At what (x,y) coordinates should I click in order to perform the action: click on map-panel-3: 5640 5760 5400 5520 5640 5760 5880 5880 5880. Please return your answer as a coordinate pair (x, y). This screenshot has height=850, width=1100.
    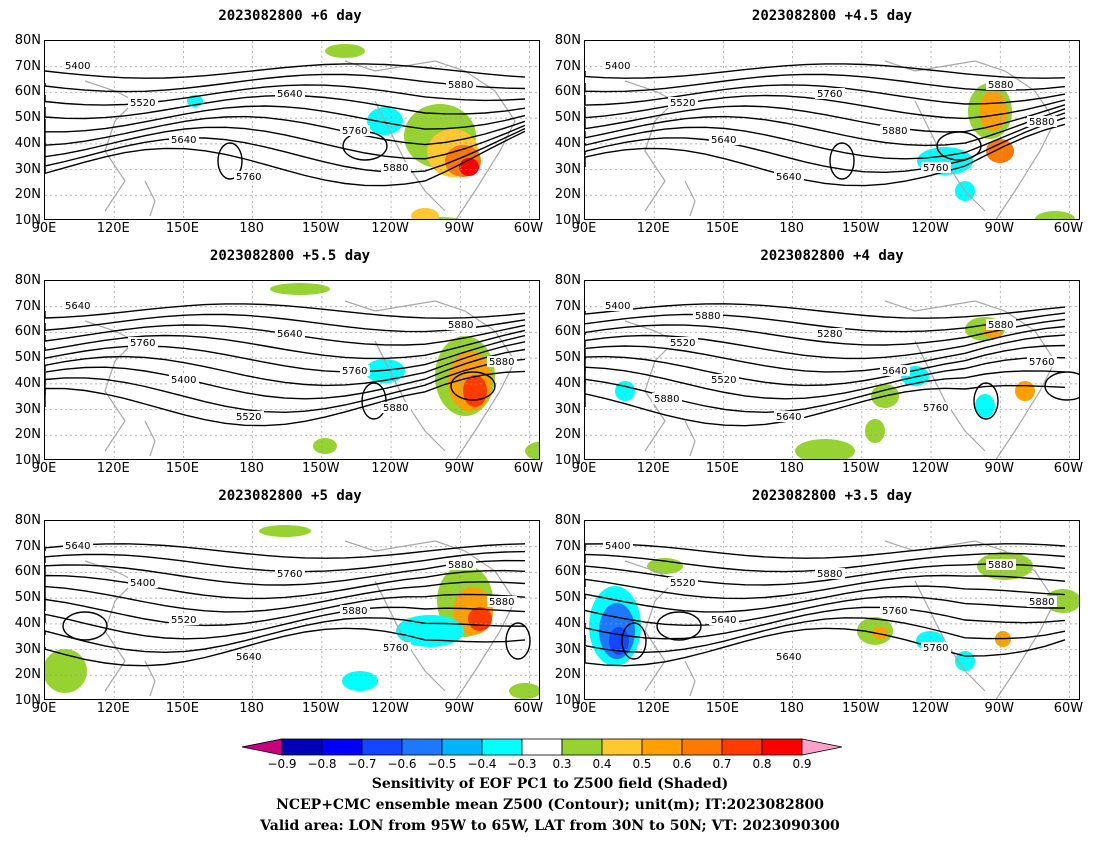
    Looking at the image, I should click on (292, 370).